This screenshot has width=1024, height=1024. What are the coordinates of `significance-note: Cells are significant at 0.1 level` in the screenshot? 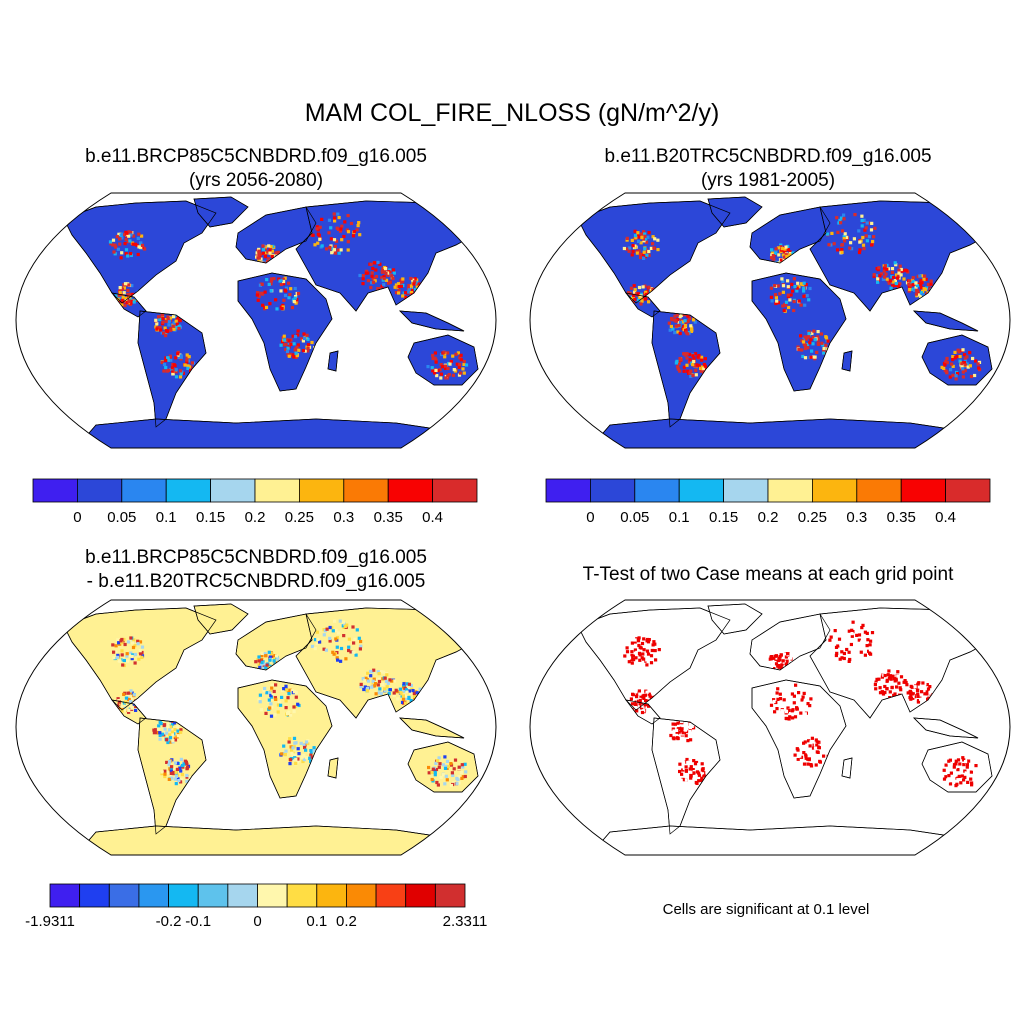 It's located at (766, 909).